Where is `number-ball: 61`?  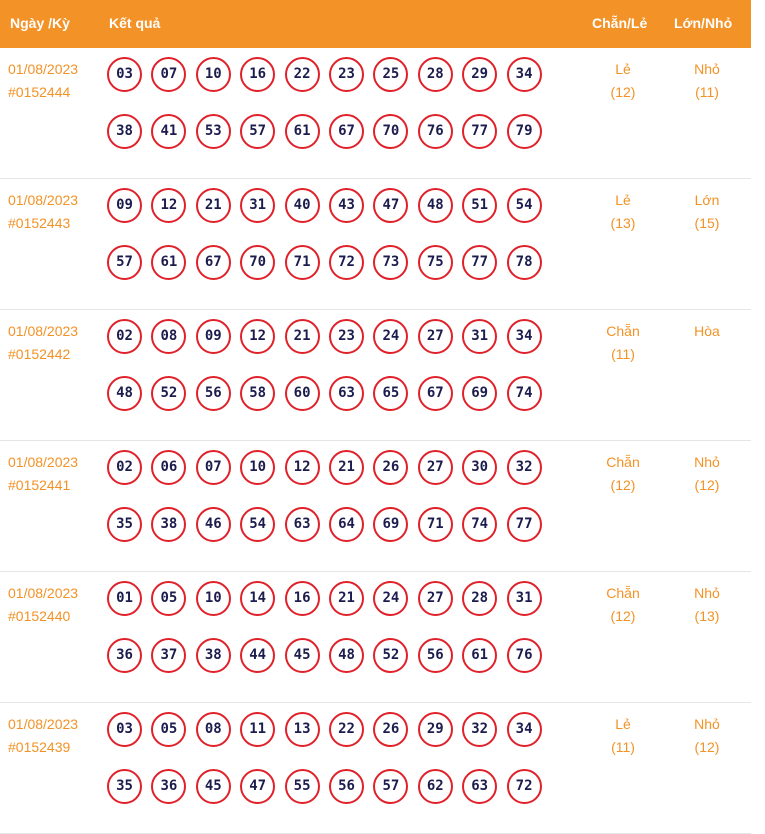
number-ball: 61 is located at coordinates (302, 131).